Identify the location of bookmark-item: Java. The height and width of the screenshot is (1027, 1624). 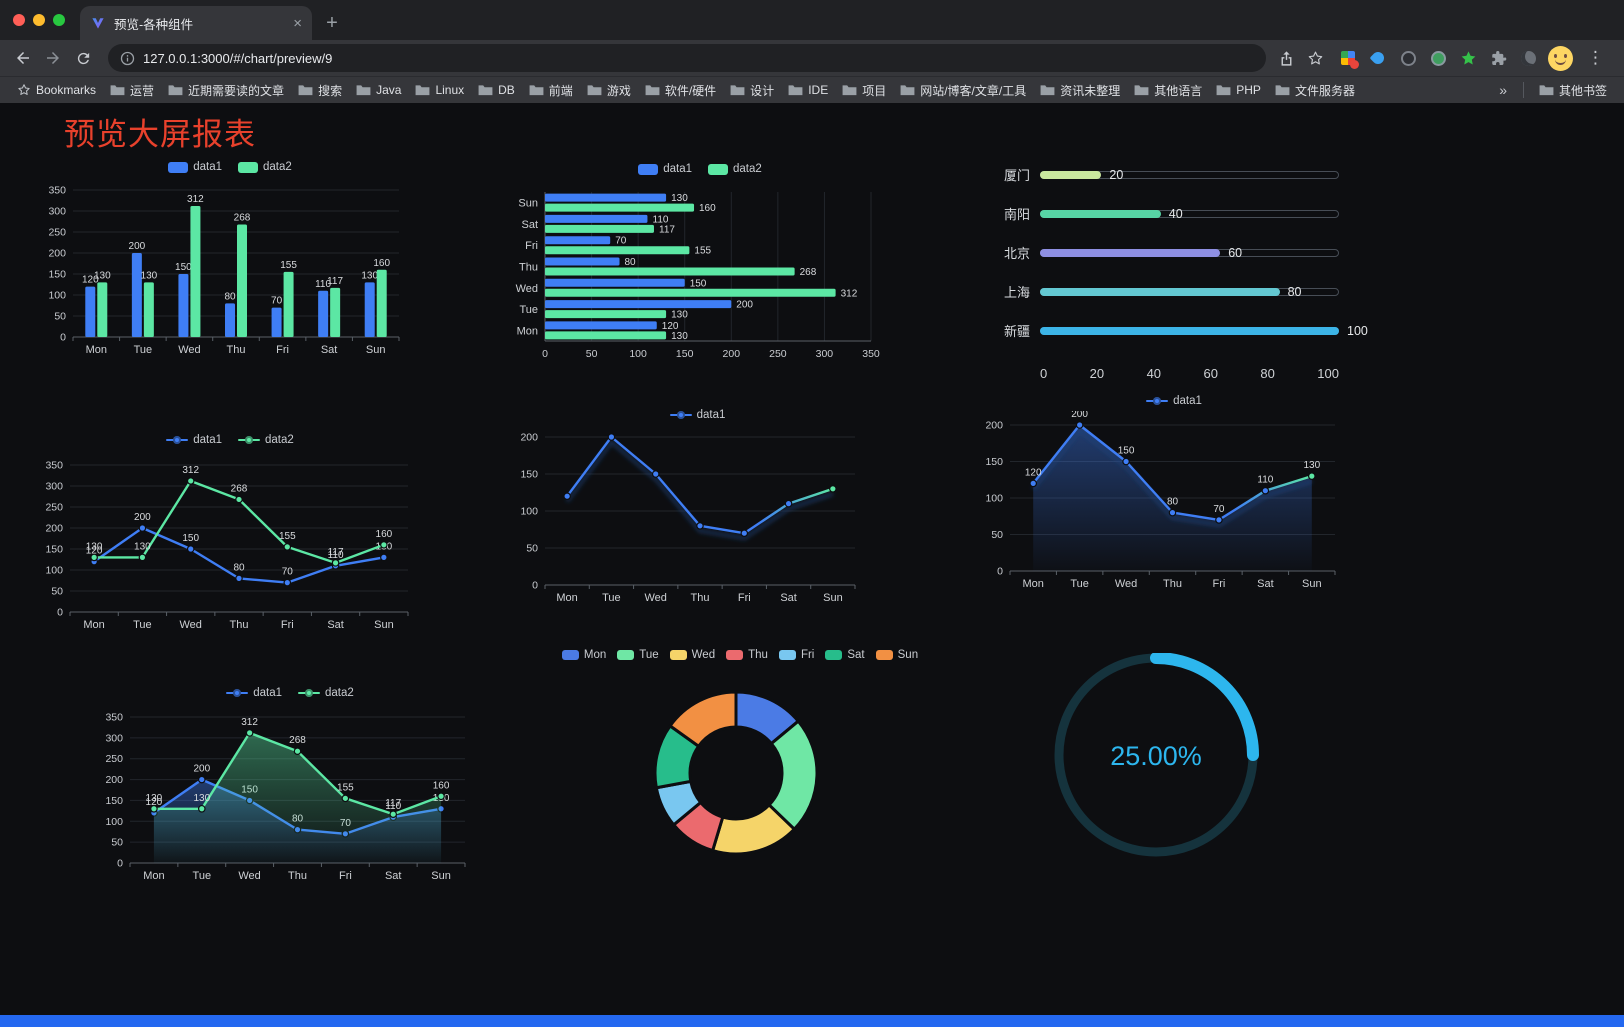
(378, 90).